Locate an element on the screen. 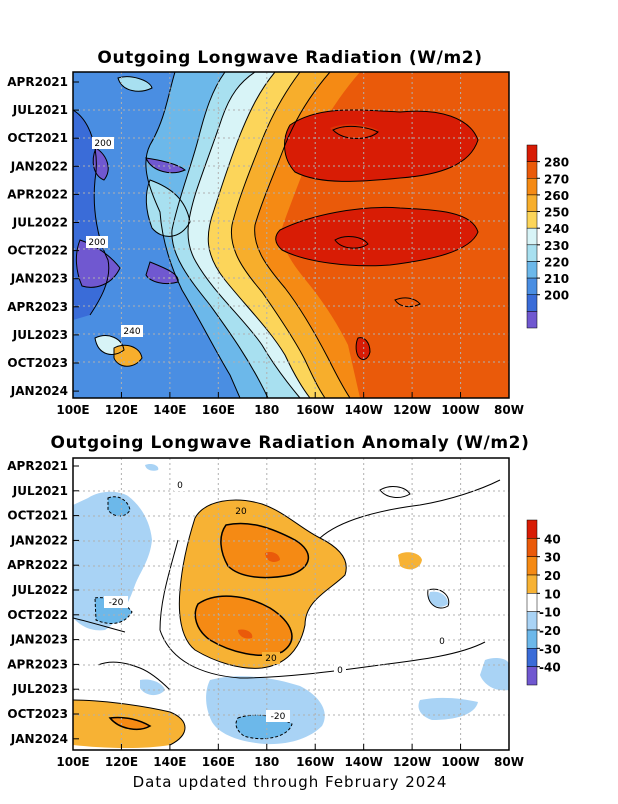 This screenshot has width=618, height=804. anomaly-colorbar: 40 30 20 10 -10 -20 -30 -40 is located at coordinates (543, 602).